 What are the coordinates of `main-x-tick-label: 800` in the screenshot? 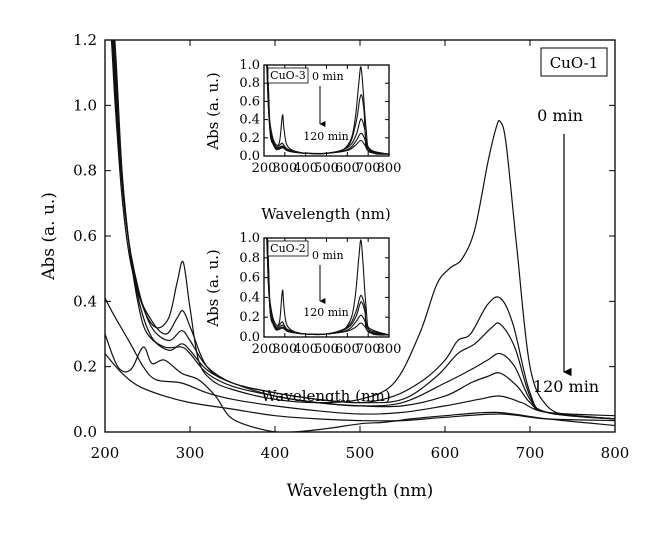 It's located at (615, 453).